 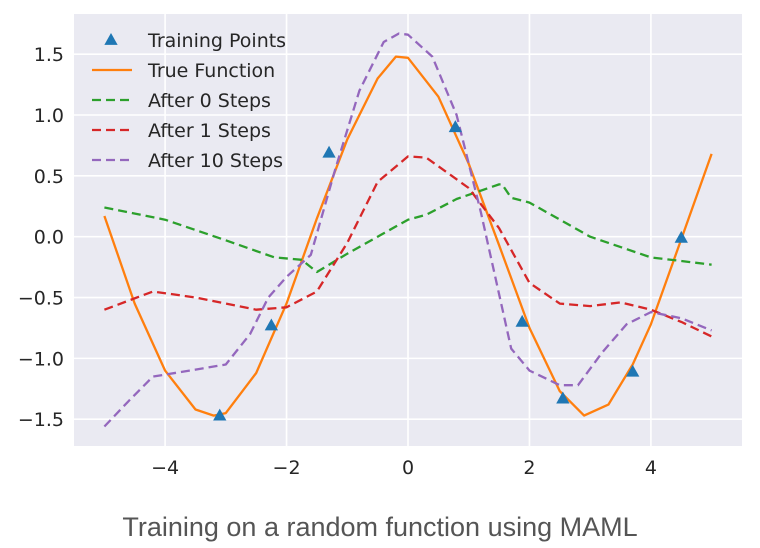 I want to click on x-tick-label: −2, so click(x=287, y=468).